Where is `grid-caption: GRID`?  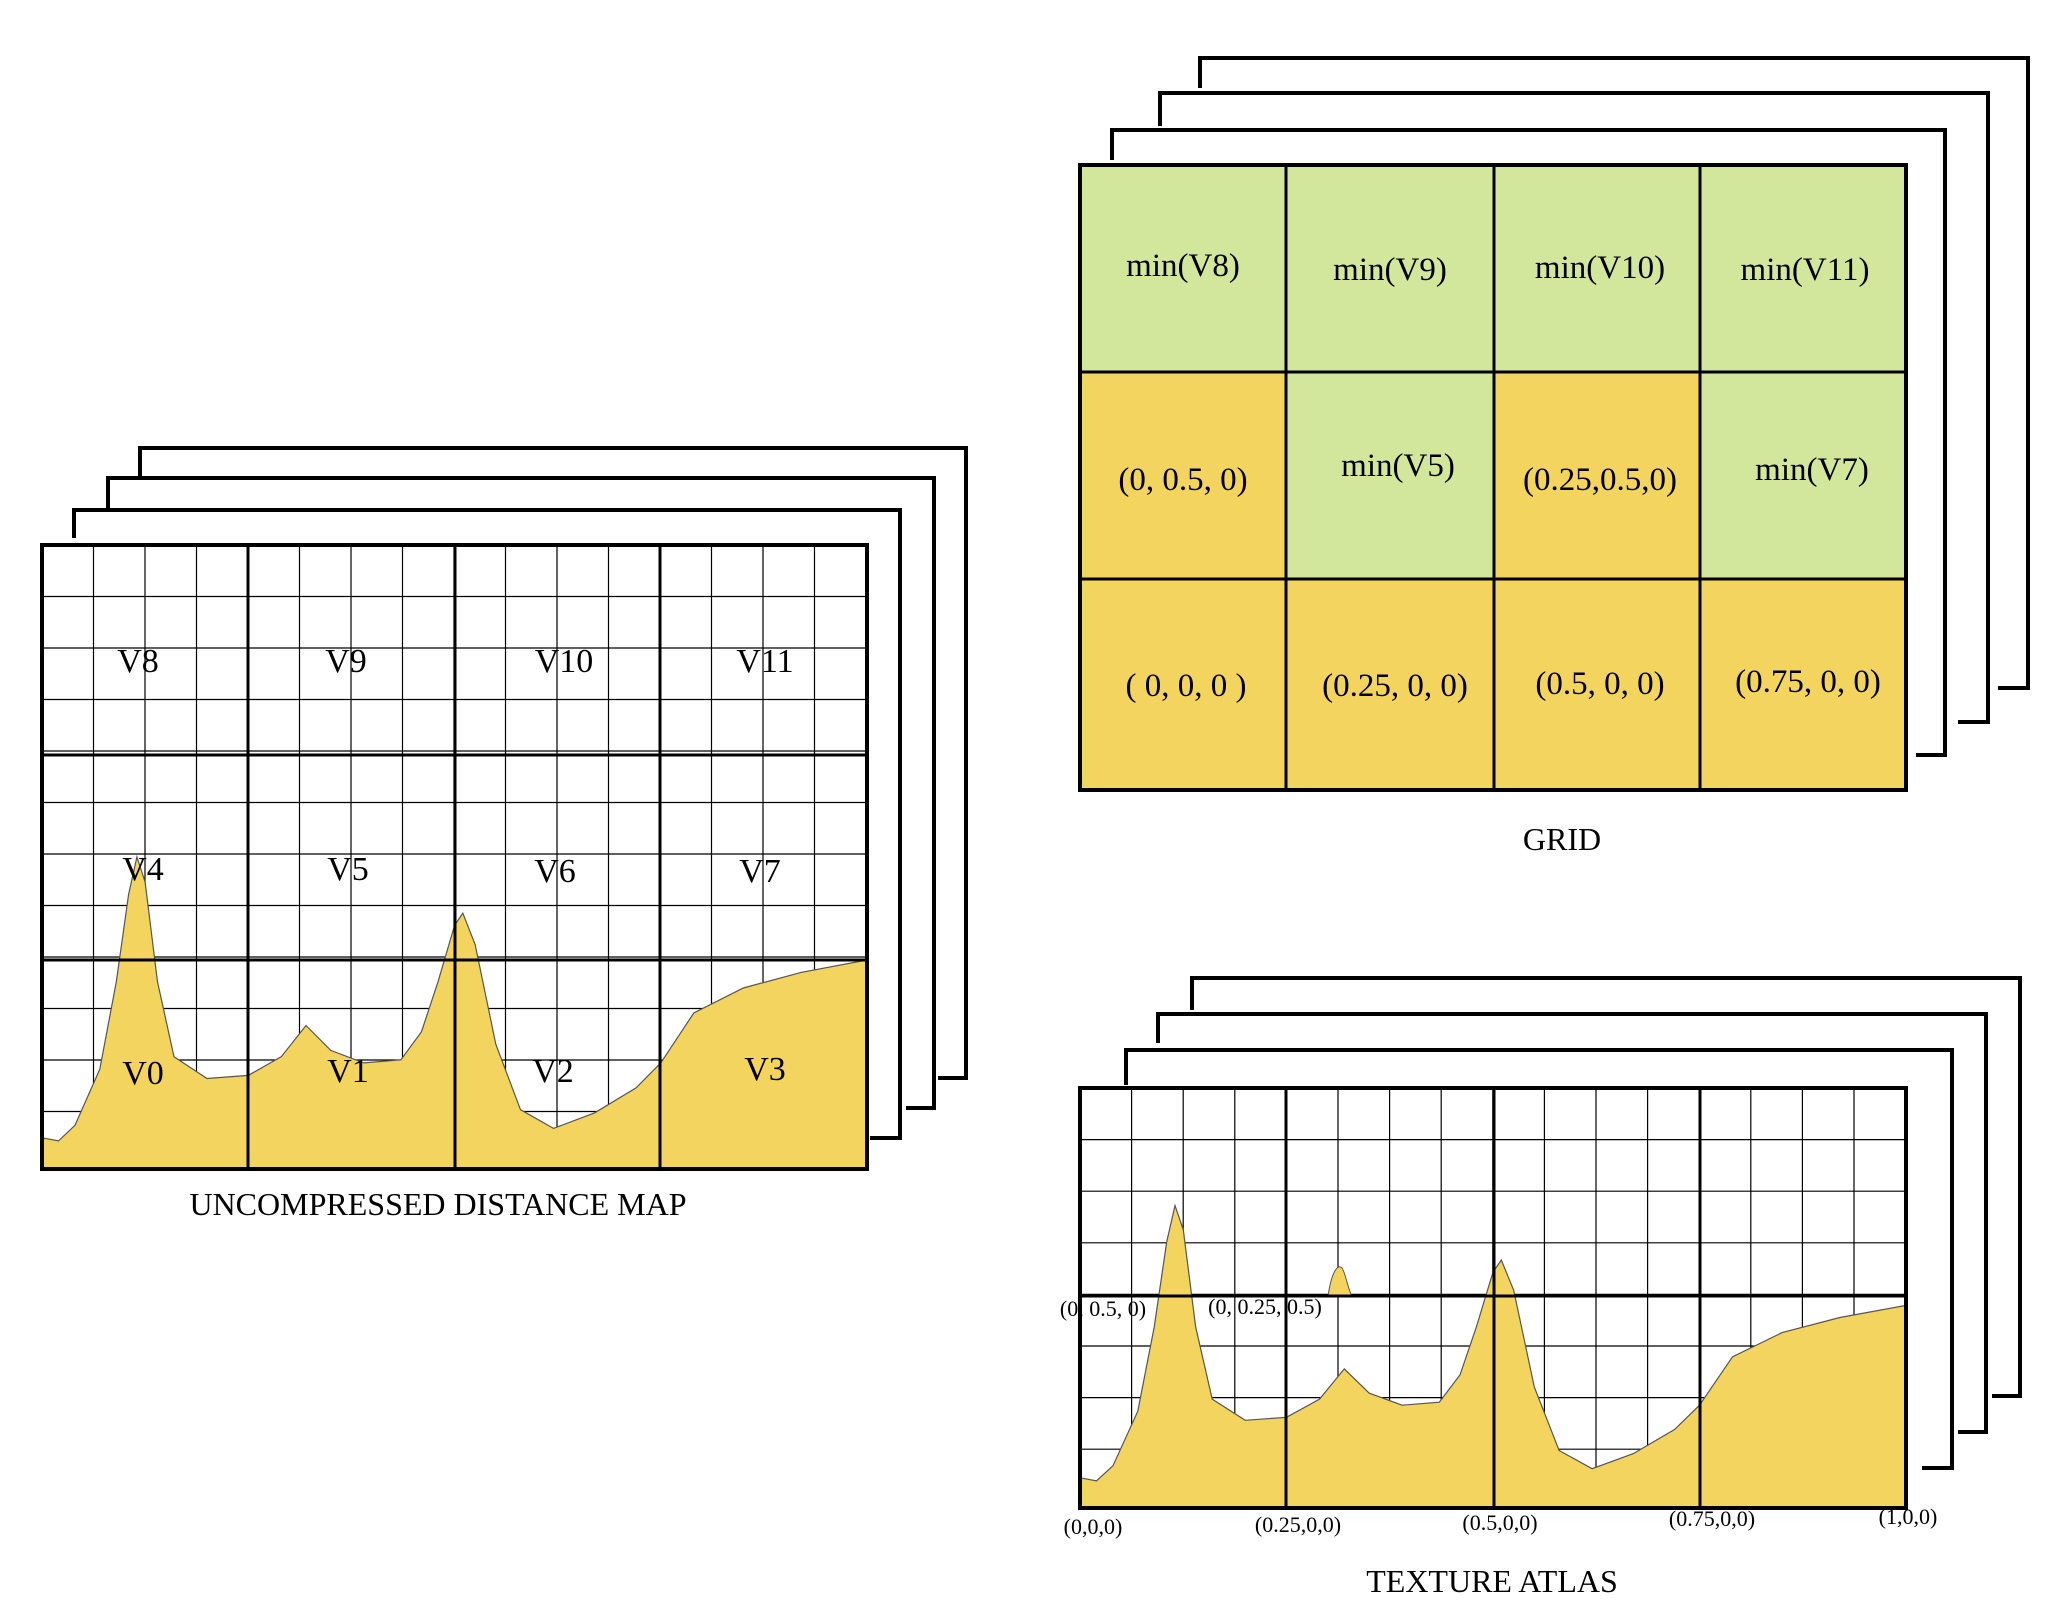
grid-caption: GRID is located at coordinates (1562, 839).